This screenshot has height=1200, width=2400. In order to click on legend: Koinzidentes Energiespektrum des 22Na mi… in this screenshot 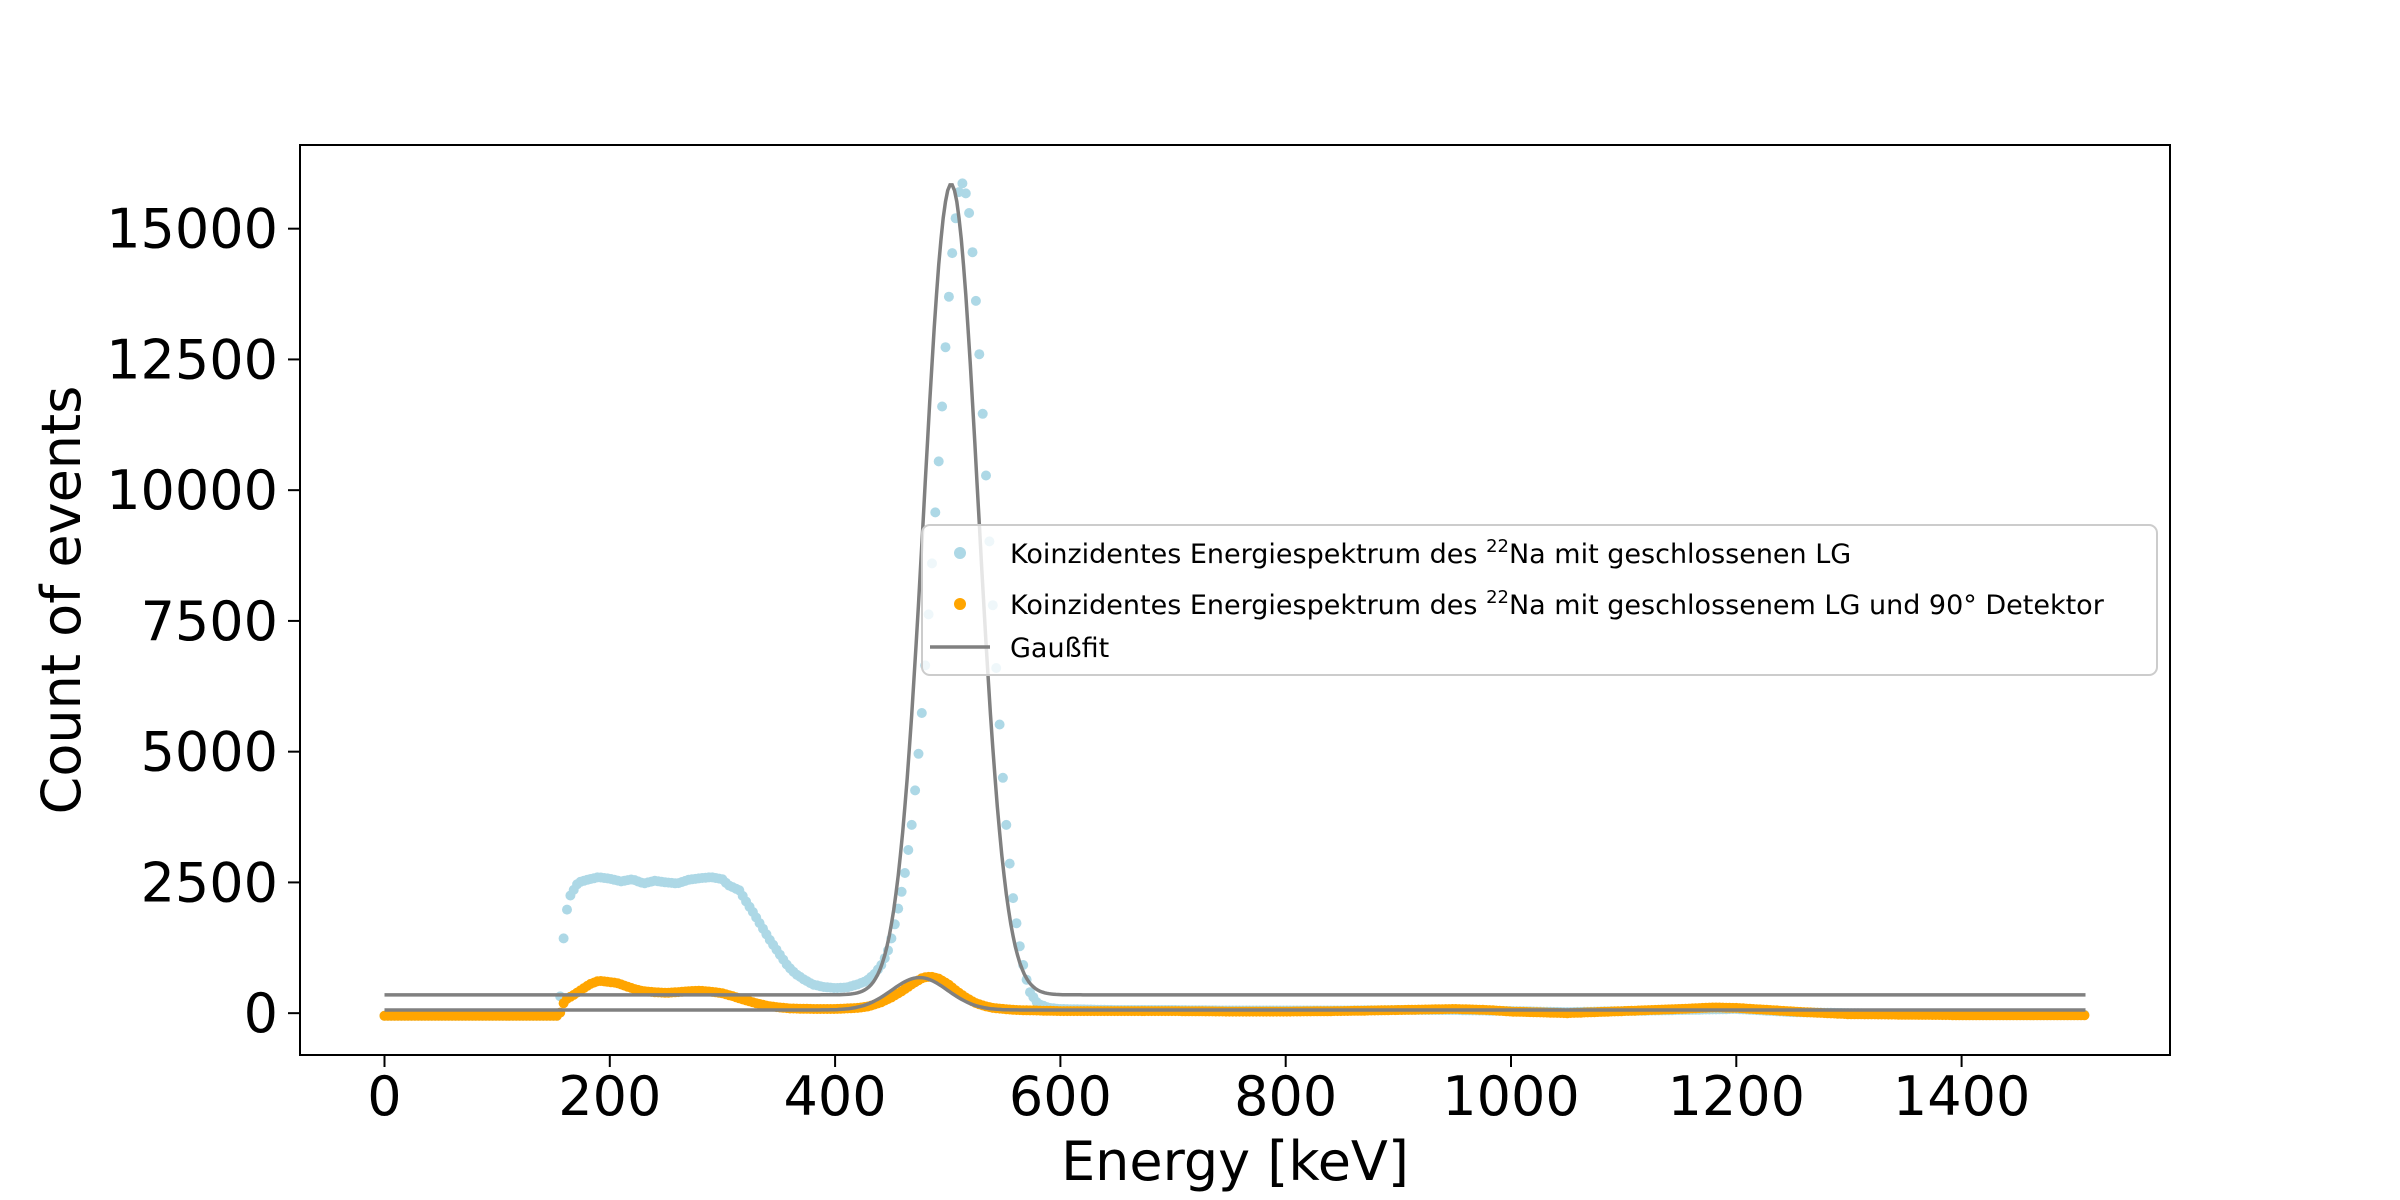, I will do `click(1539, 600)`.